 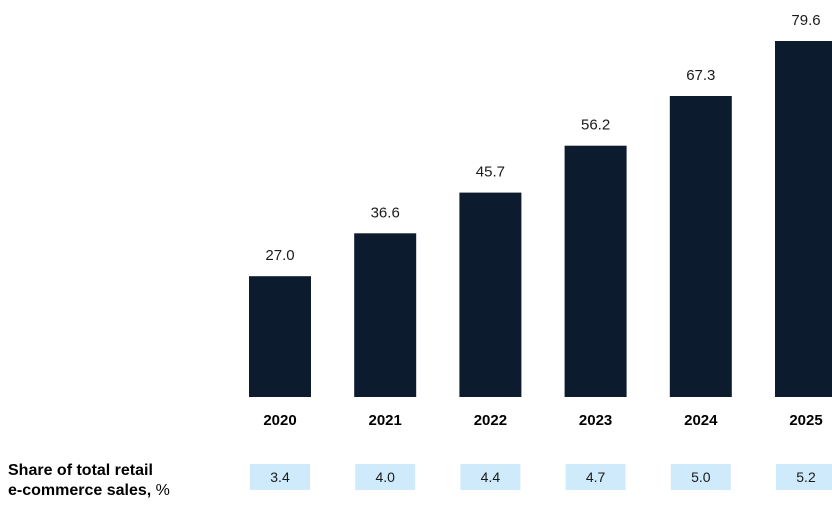 I want to click on year-label-2024: 2024, so click(x=701, y=420).